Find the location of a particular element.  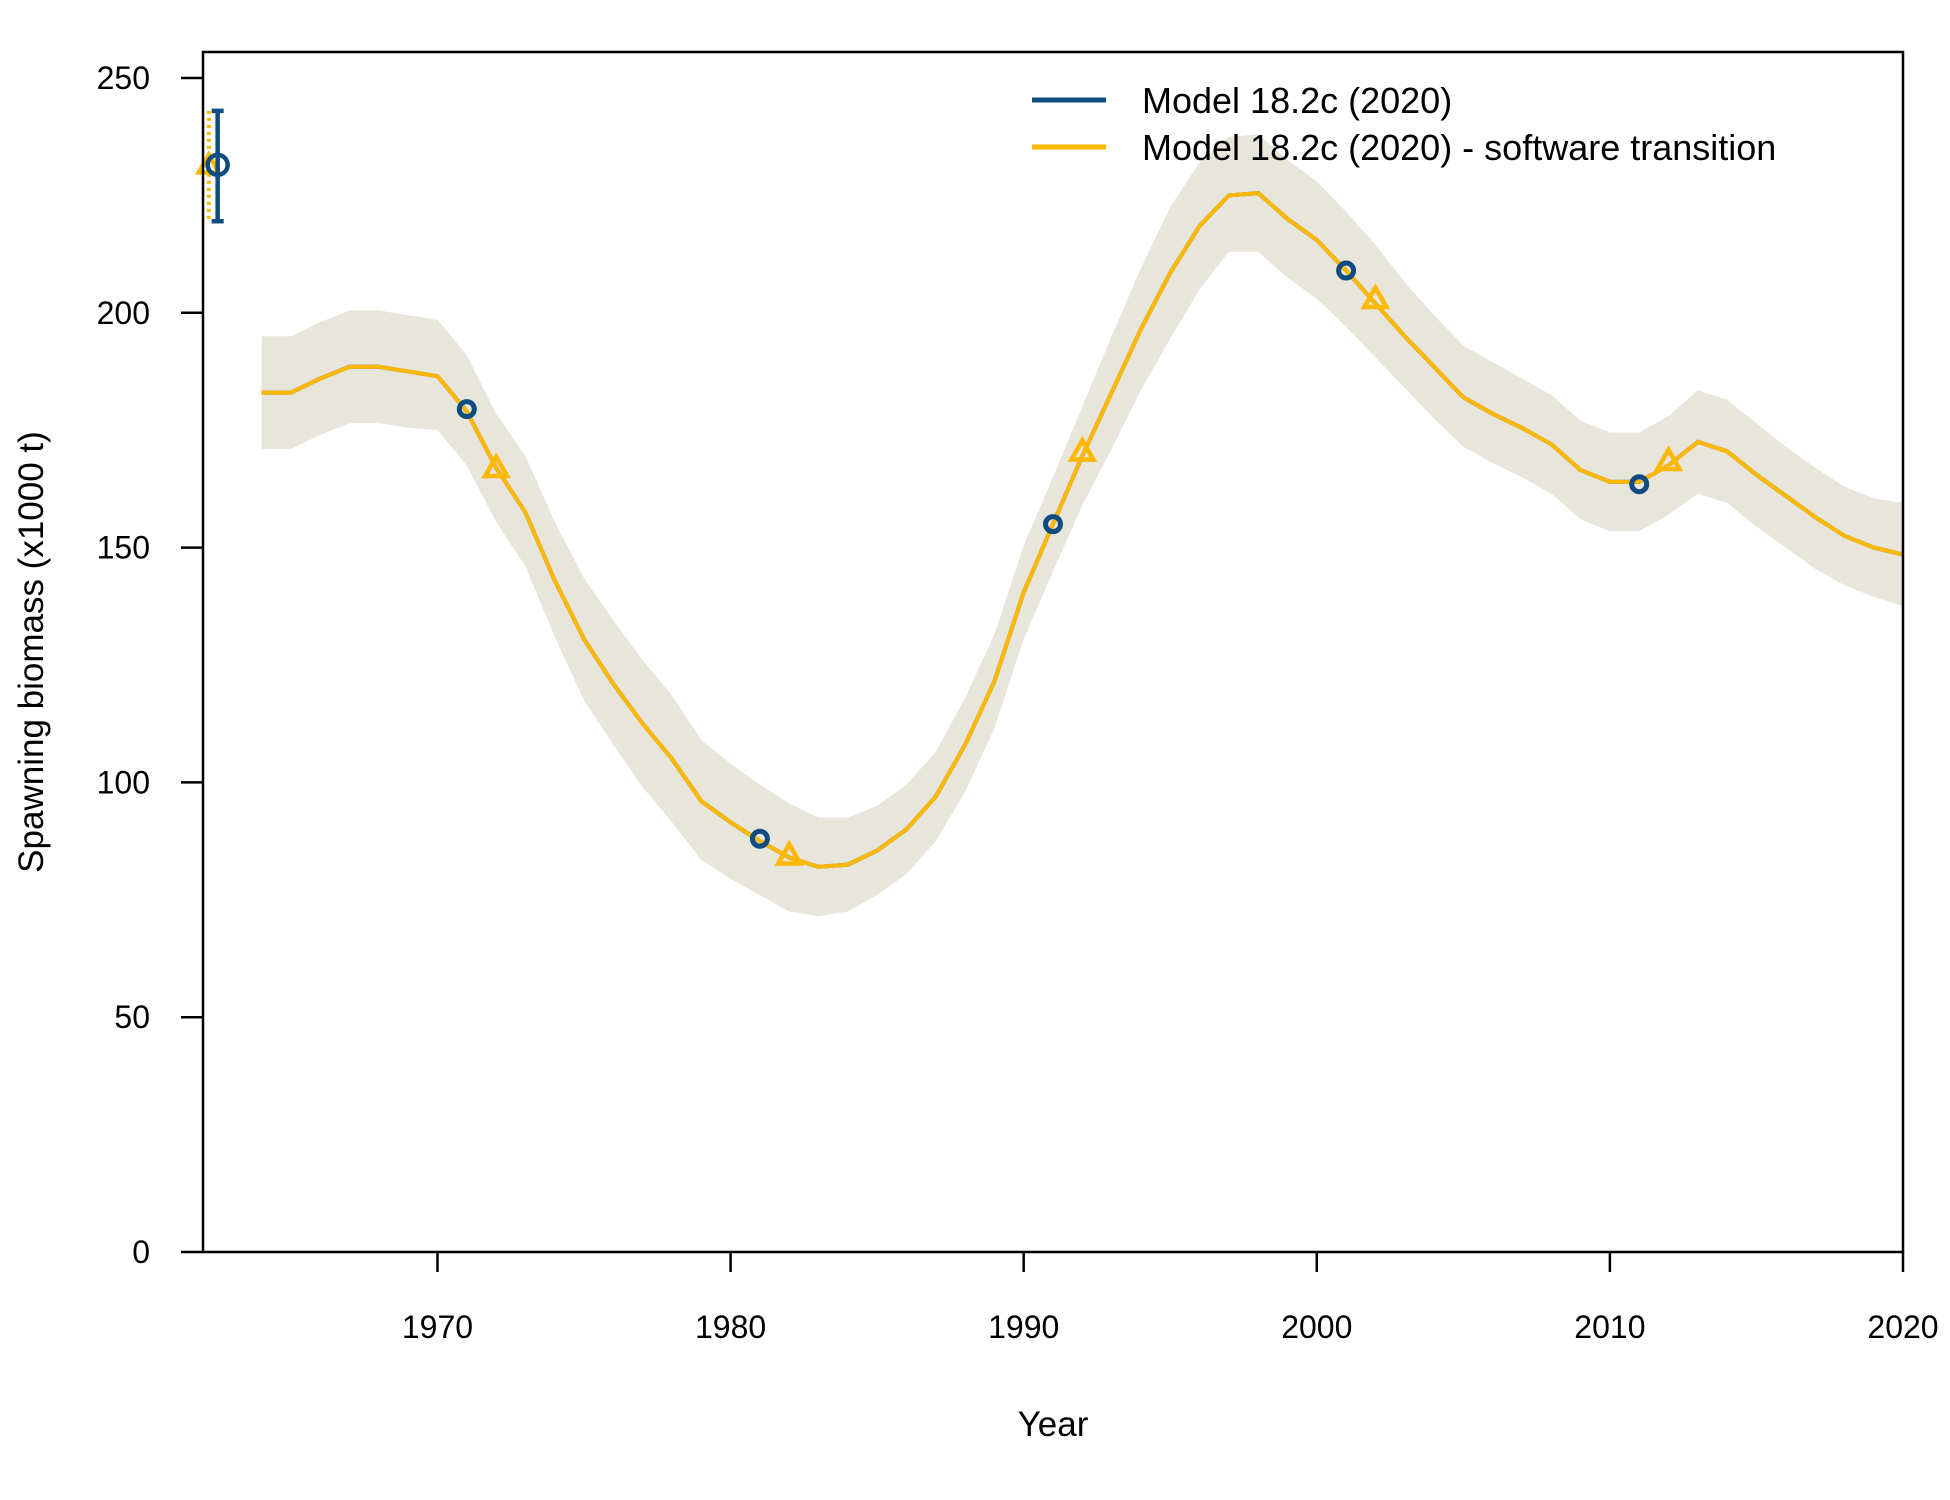

x-tick-label: 2020 is located at coordinates (1902, 1327).